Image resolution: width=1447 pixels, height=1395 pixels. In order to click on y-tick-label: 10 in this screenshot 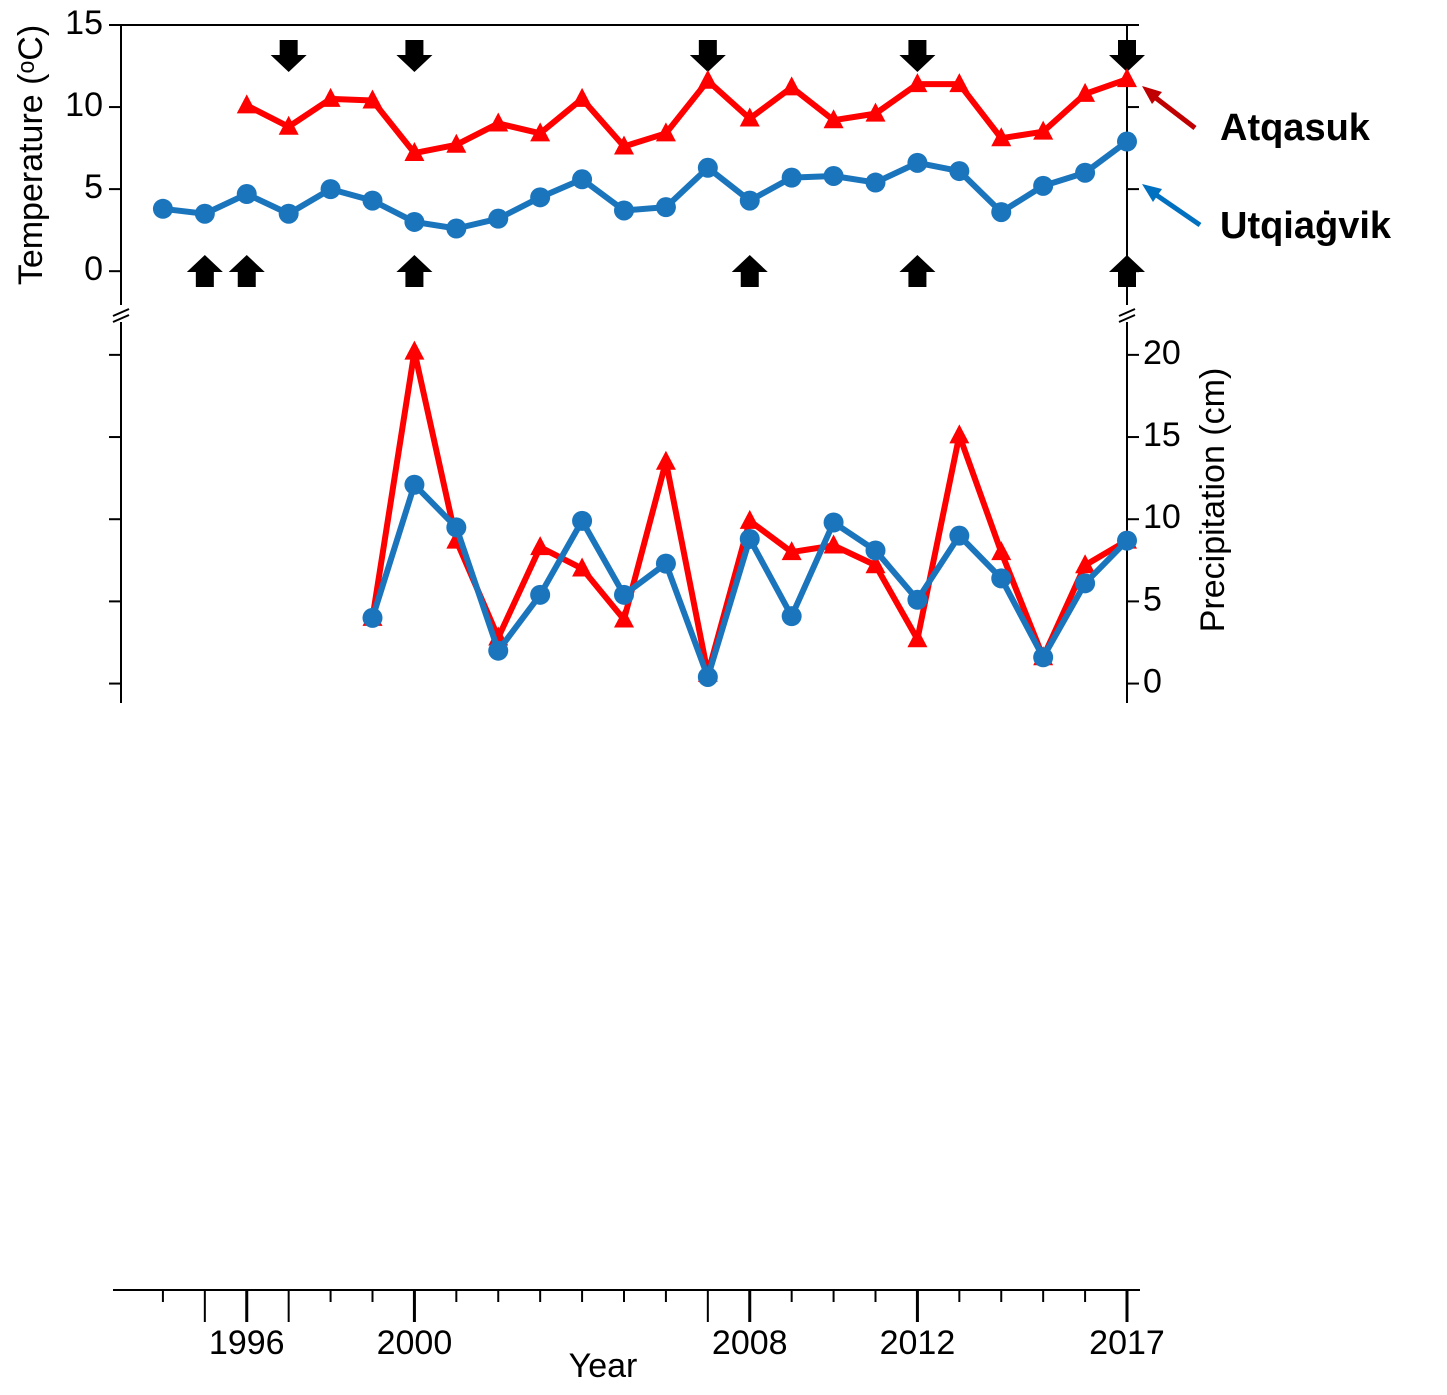, I will do `click(84, 105)`.